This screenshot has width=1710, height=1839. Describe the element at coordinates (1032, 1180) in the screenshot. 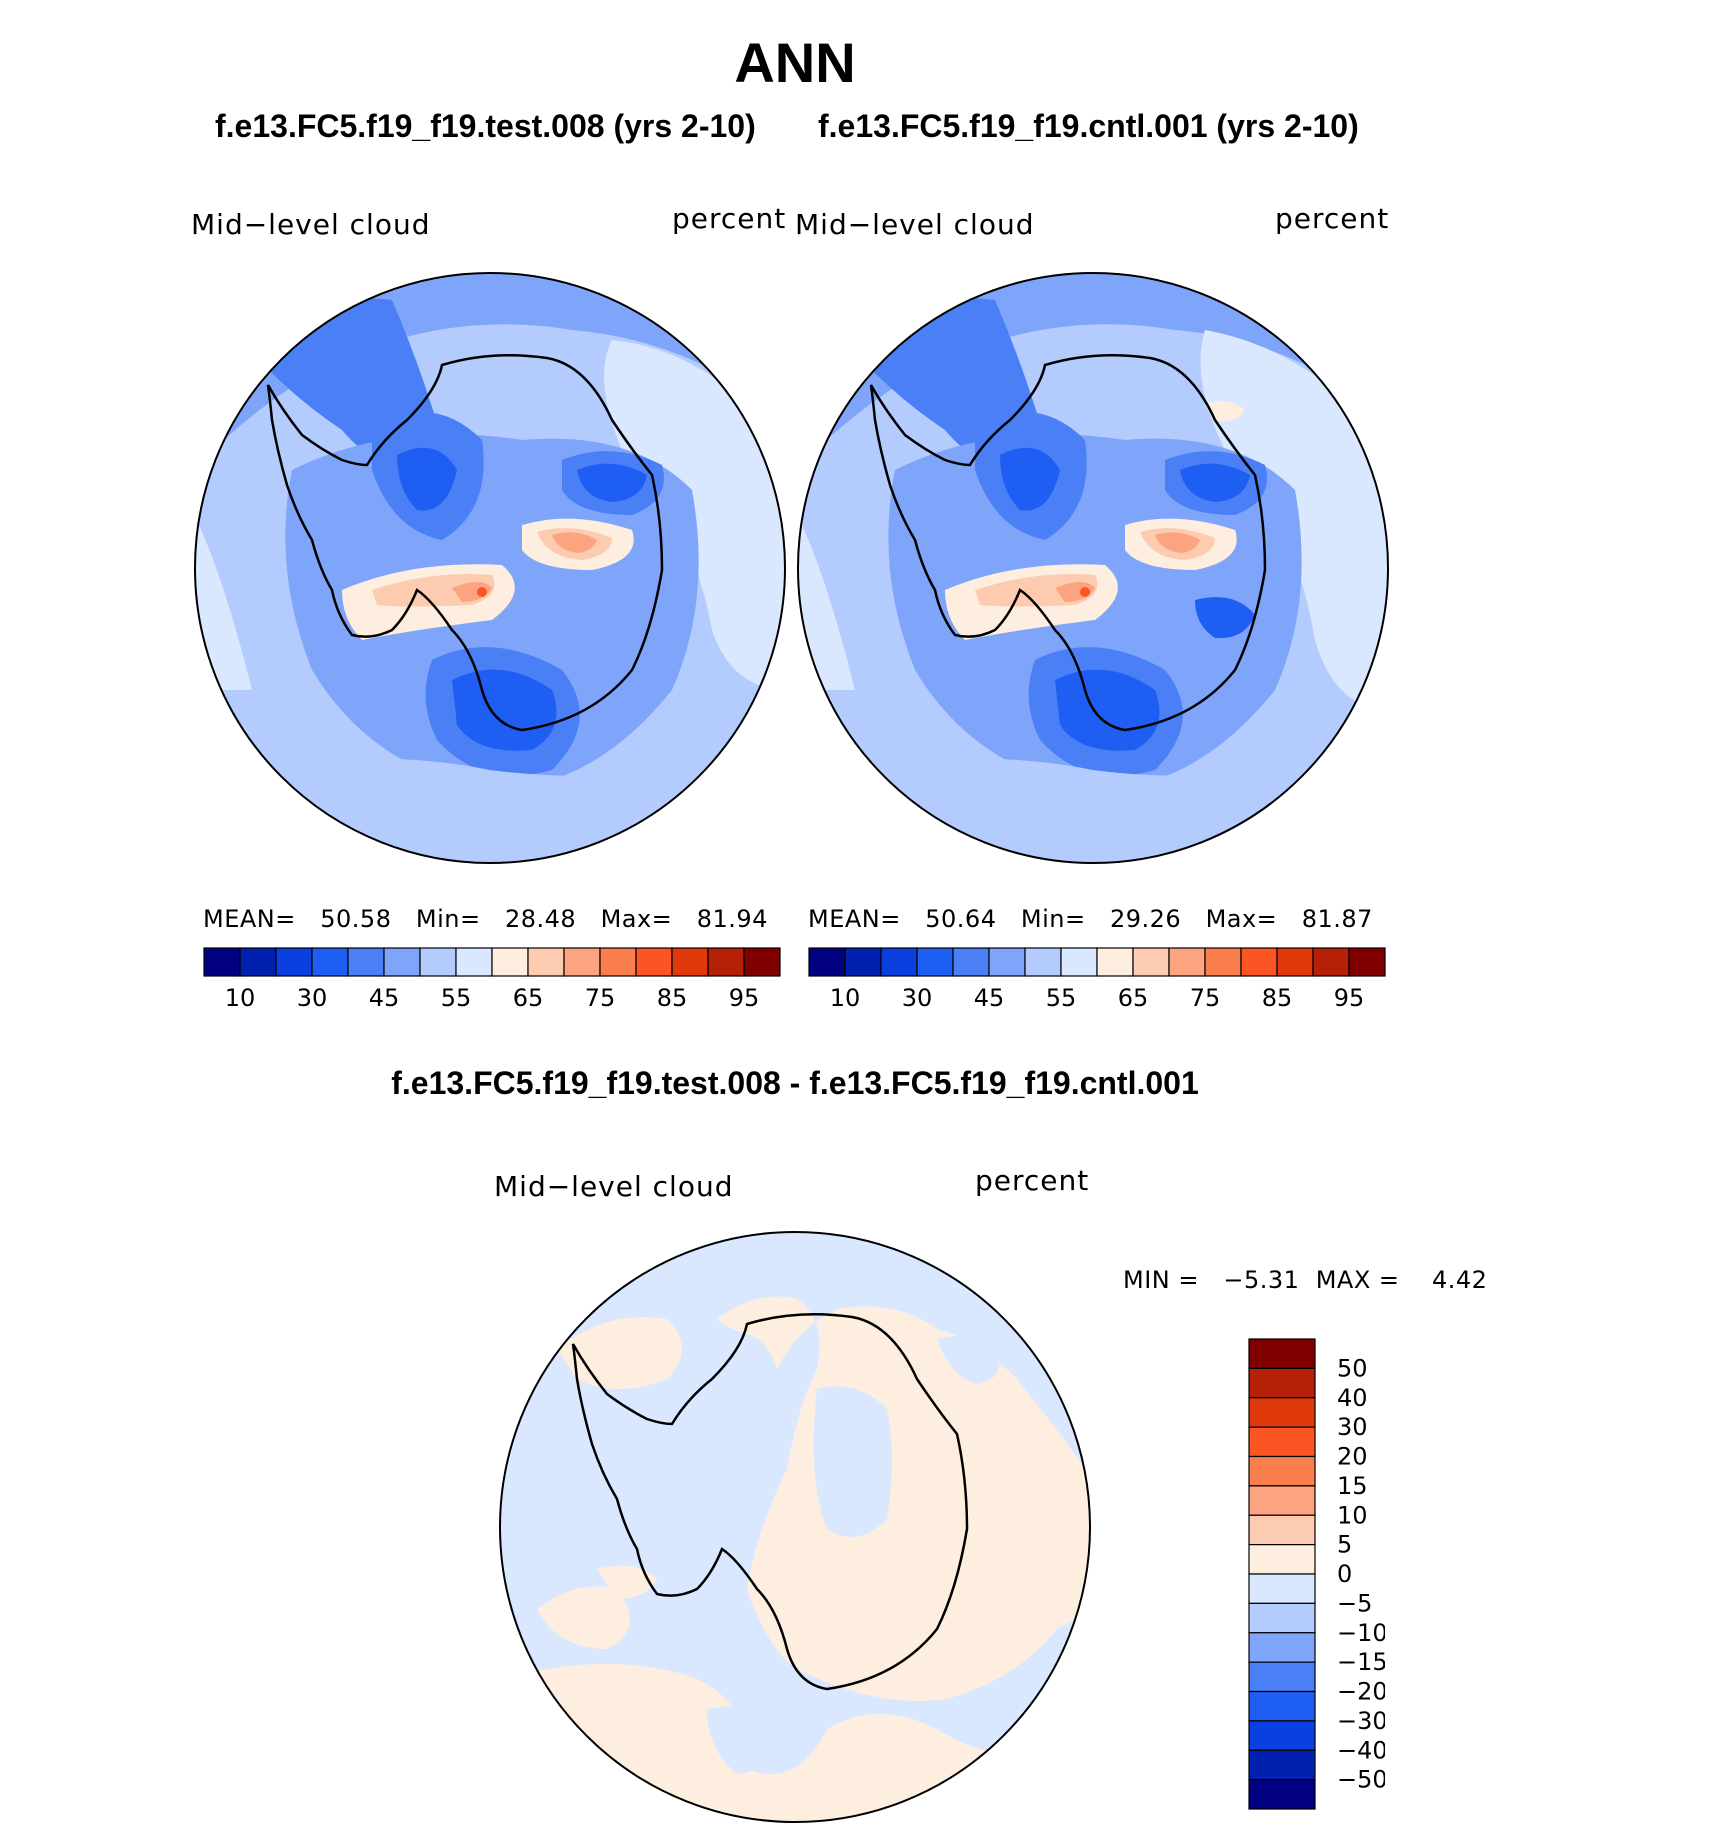

I see `diff-units-label: percent` at that location.